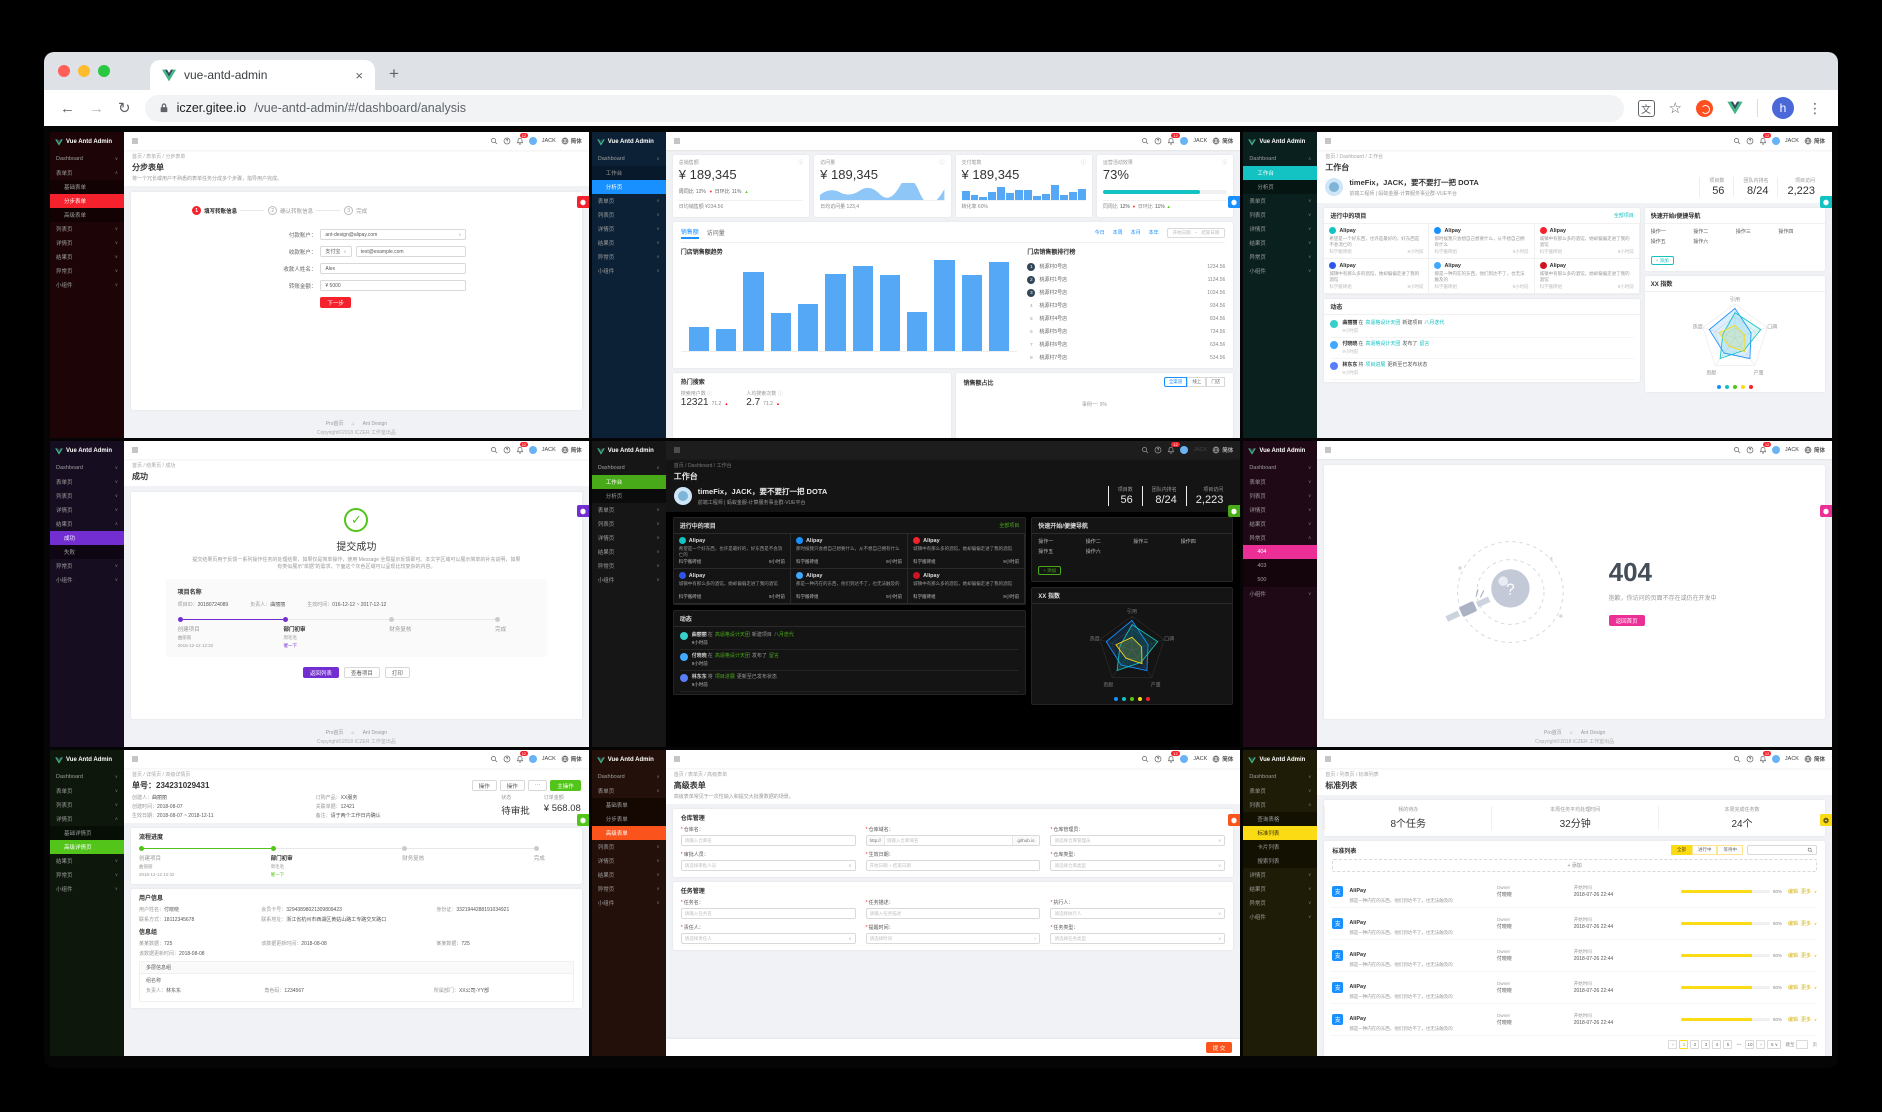 The image size is (1882, 1112). Describe the element at coordinates (1197, 382) in the screenshot. I see `channel-pill: 线上` at that location.